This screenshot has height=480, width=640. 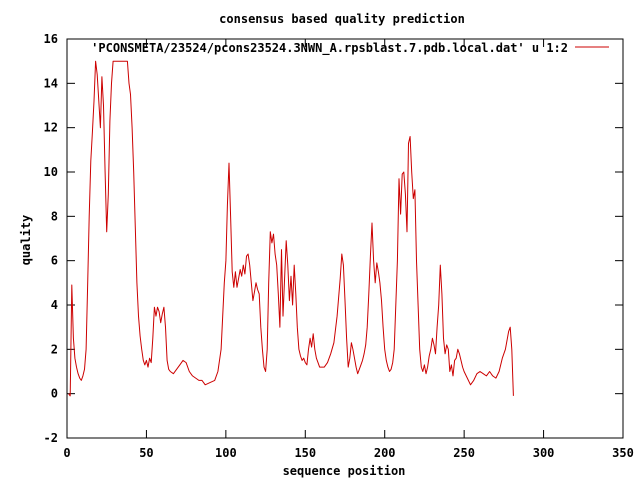 I want to click on y-axis-label: quality, so click(x=26, y=240).